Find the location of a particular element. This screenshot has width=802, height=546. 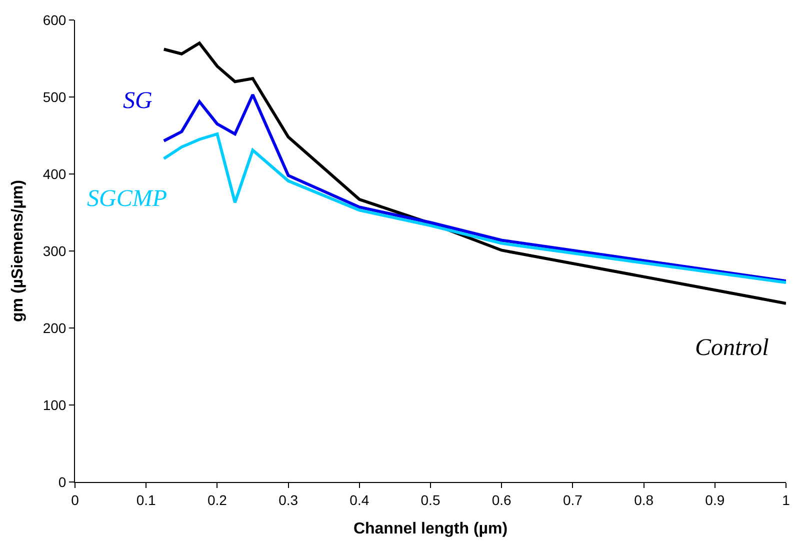

x-tick-label: 0.7 is located at coordinates (572, 500).